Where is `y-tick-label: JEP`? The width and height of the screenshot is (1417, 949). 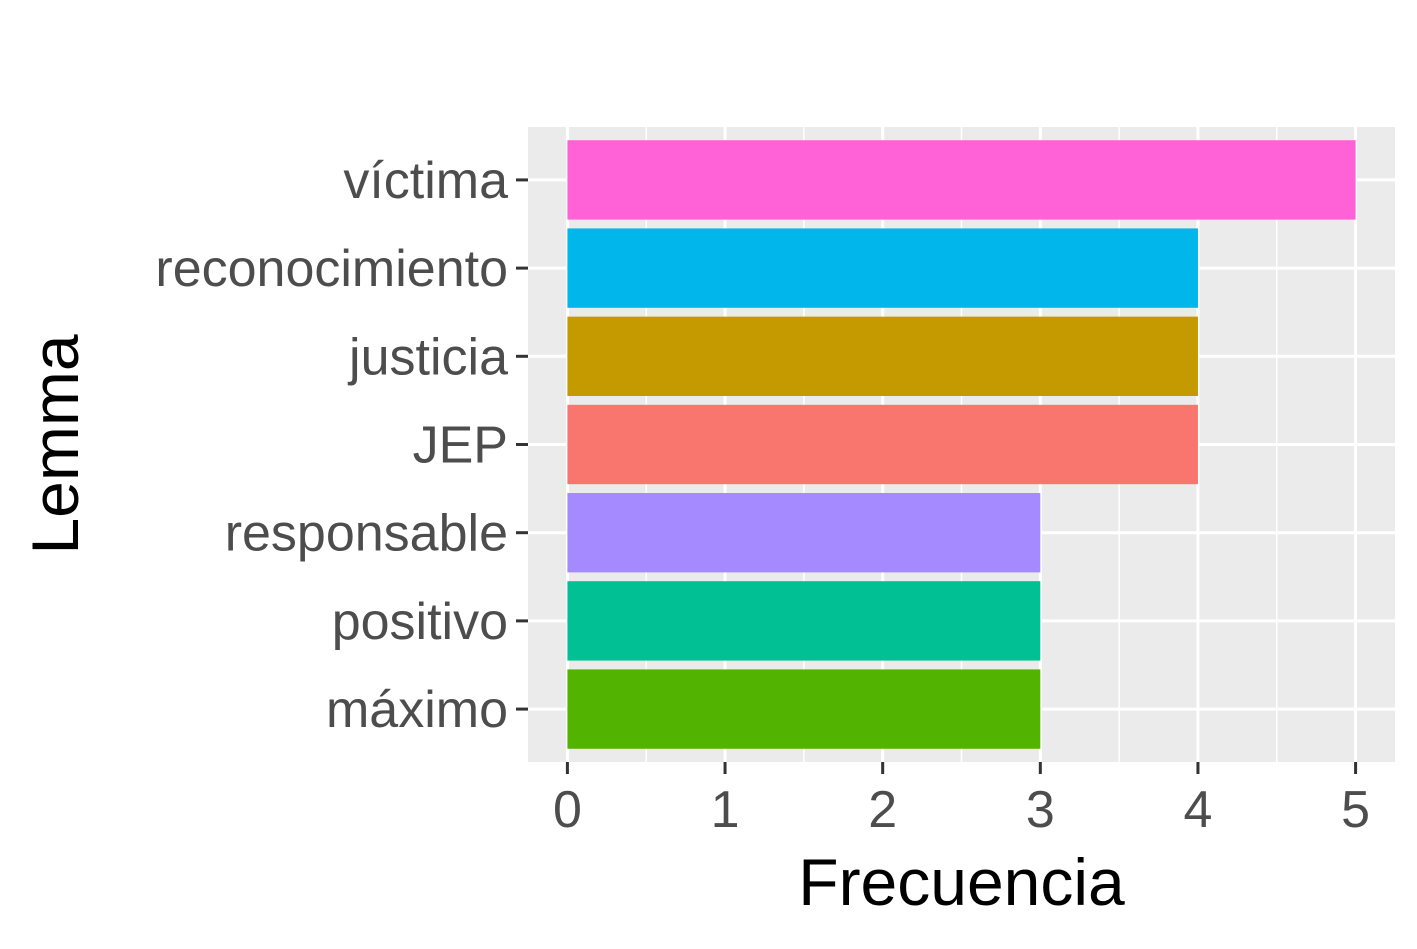
y-tick-label: JEP is located at coordinates (460, 446).